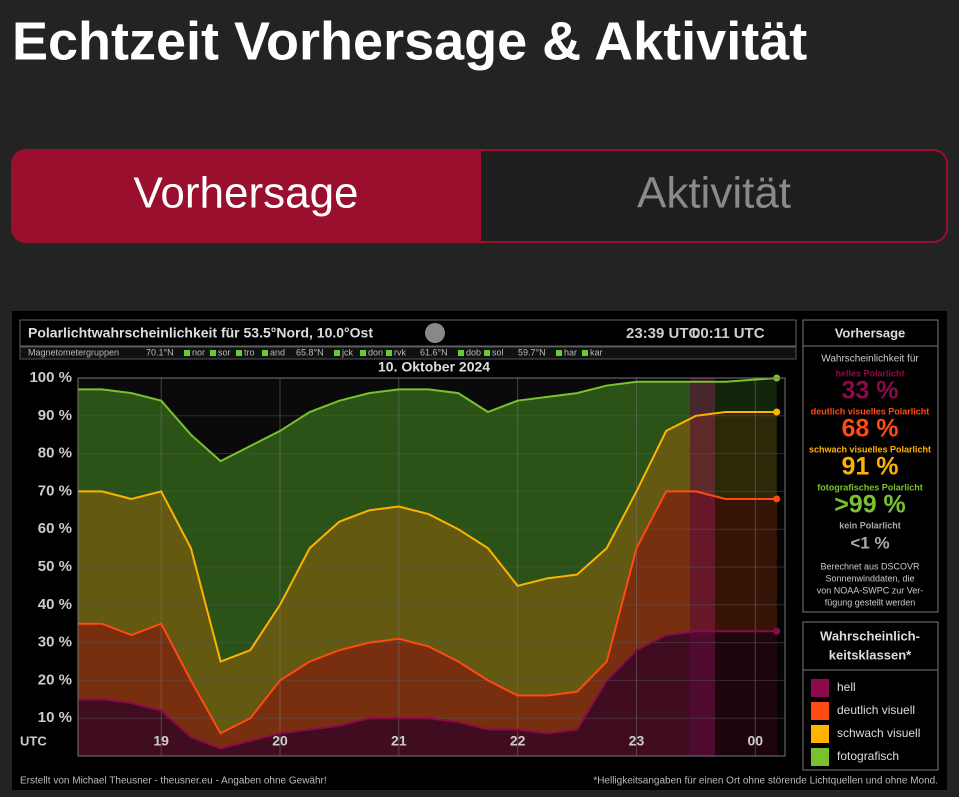 The height and width of the screenshot is (797, 959). What do you see at coordinates (869, 578) in the screenshot?
I see `note: Sonnenwinddaten, die` at bounding box center [869, 578].